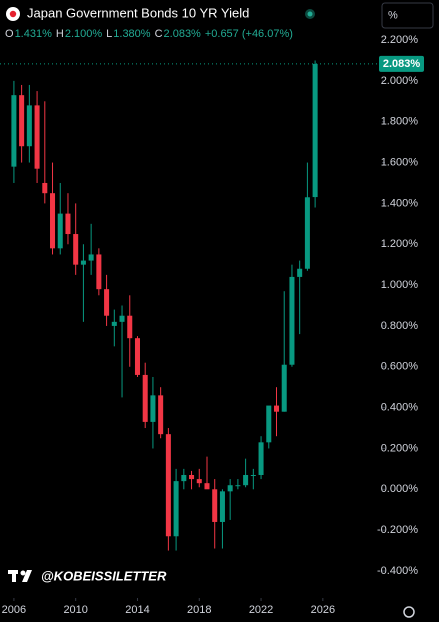 The image size is (439, 622). I want to click on y-tick-label: 1.000%, so click(400, 285).